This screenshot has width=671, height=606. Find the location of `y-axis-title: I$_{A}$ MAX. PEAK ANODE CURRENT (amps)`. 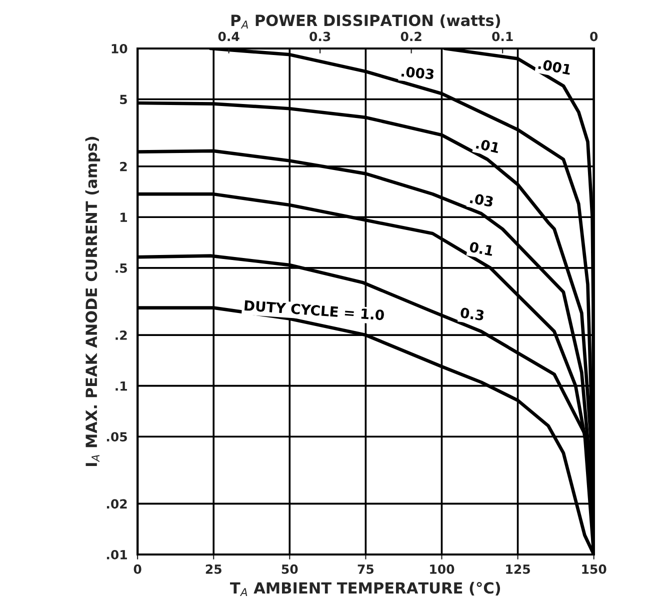

y-axis-title: I$_{A}$ MAX. PEAK ANODE CURRENT (amps) is located at coordinates (92, 301).